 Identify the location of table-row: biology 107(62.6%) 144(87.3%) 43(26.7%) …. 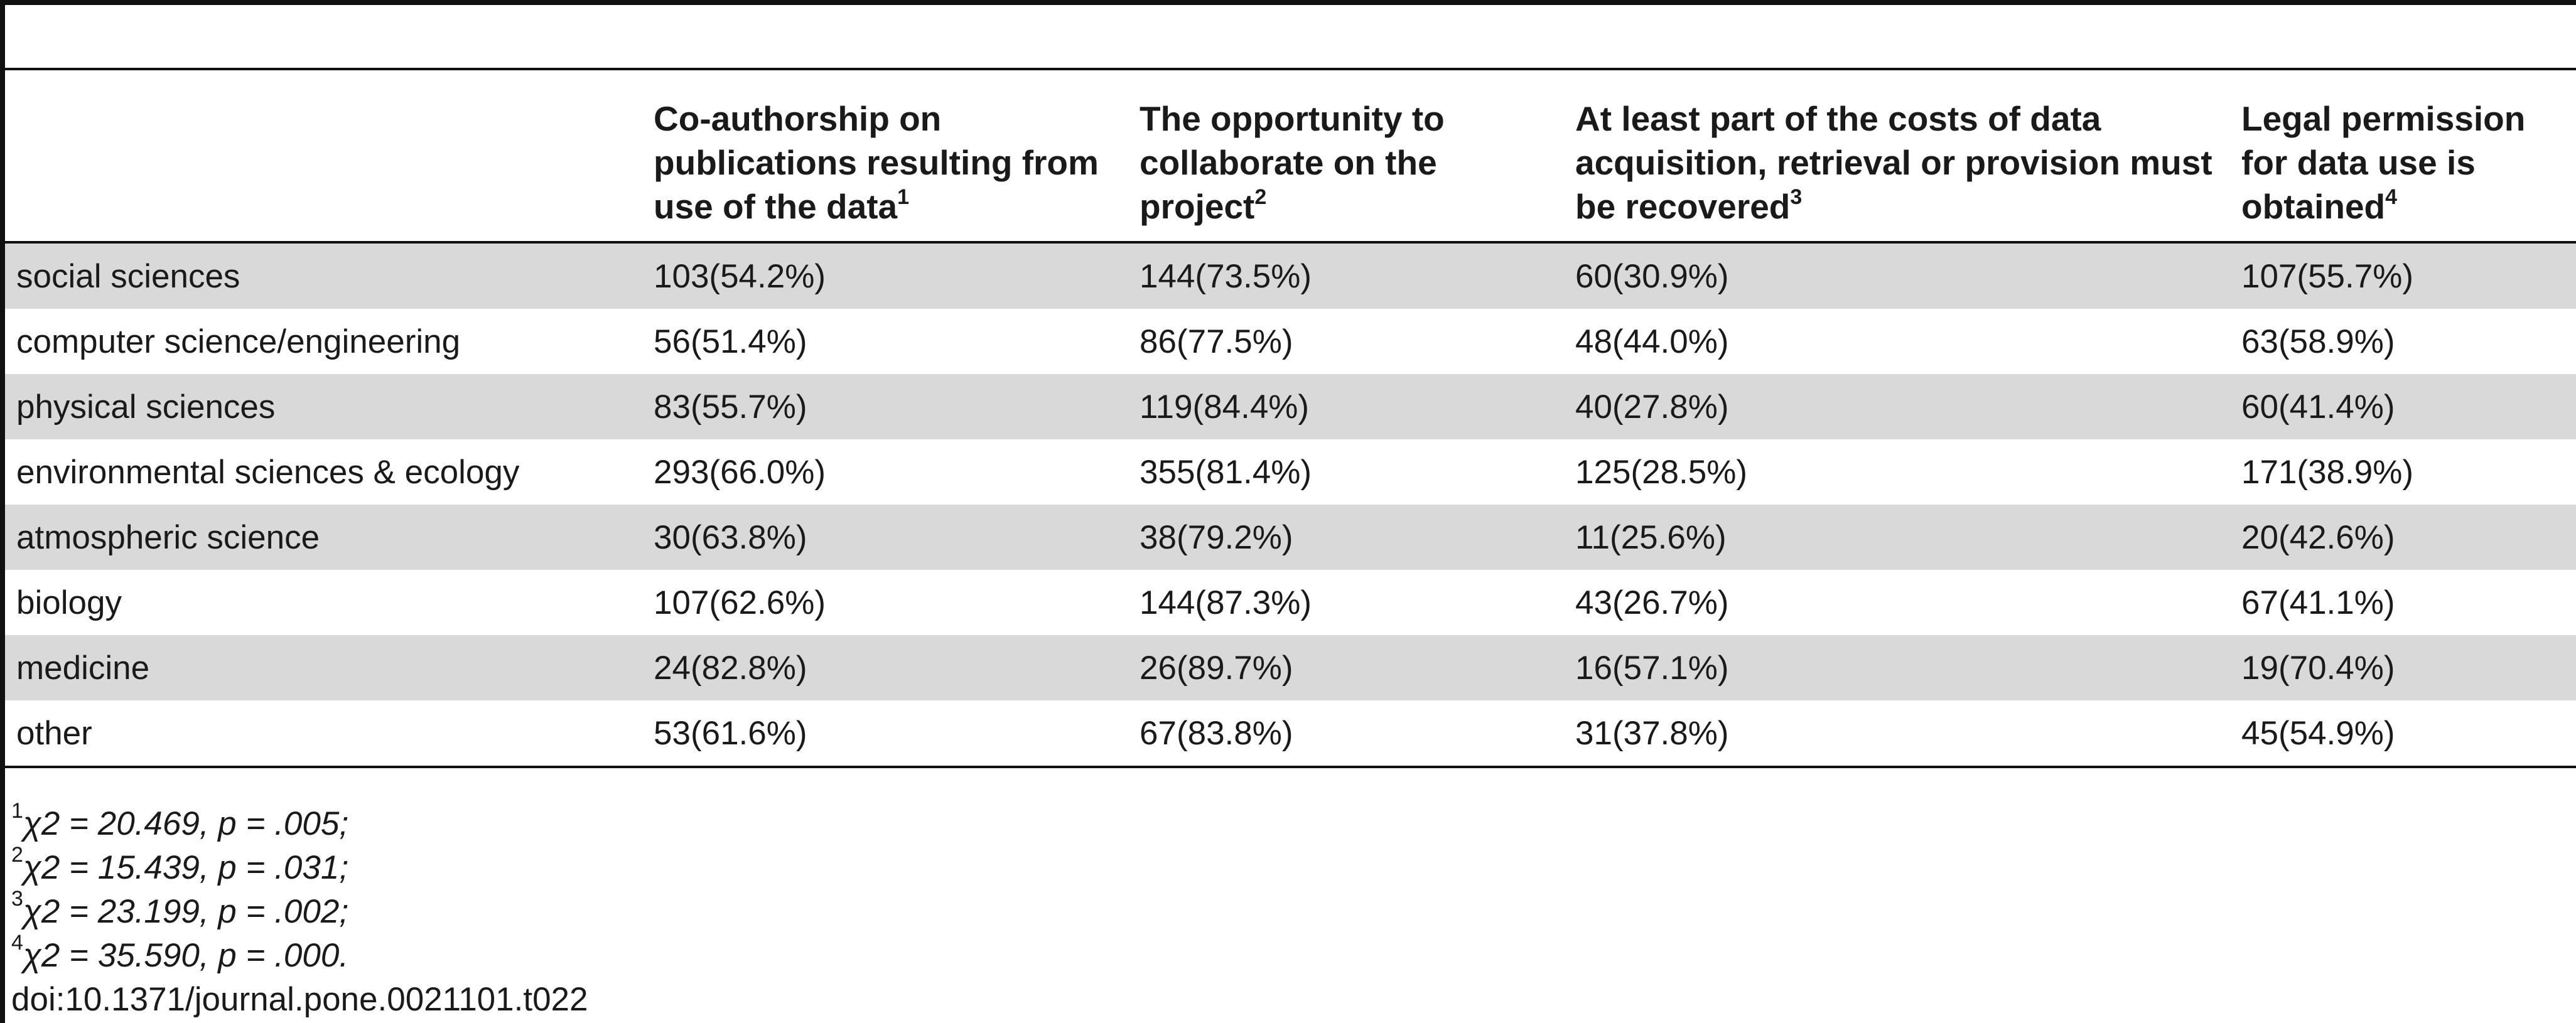
(1290, 602).